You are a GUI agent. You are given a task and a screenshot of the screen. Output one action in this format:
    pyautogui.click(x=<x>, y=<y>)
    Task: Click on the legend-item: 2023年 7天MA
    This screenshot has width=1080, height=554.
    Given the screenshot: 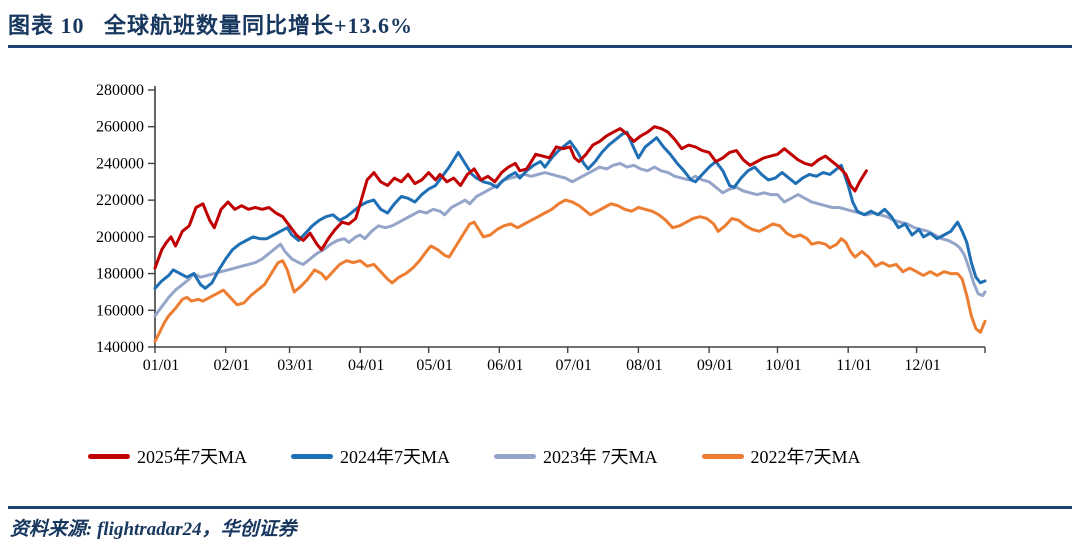 What is the action you would take?
    pyautogui.click(x=576, y=456)
    